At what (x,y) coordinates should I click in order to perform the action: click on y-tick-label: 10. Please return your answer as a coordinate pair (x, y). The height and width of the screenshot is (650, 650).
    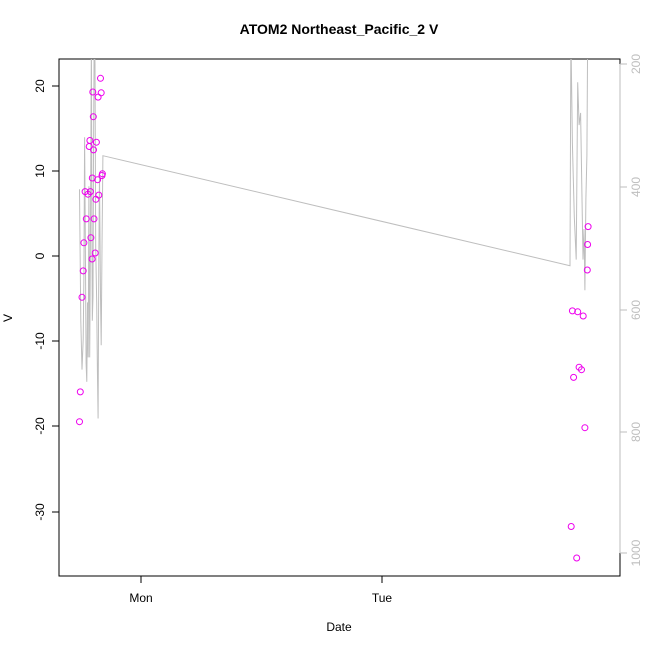
    Looking at the image, I should click on (40, 171).